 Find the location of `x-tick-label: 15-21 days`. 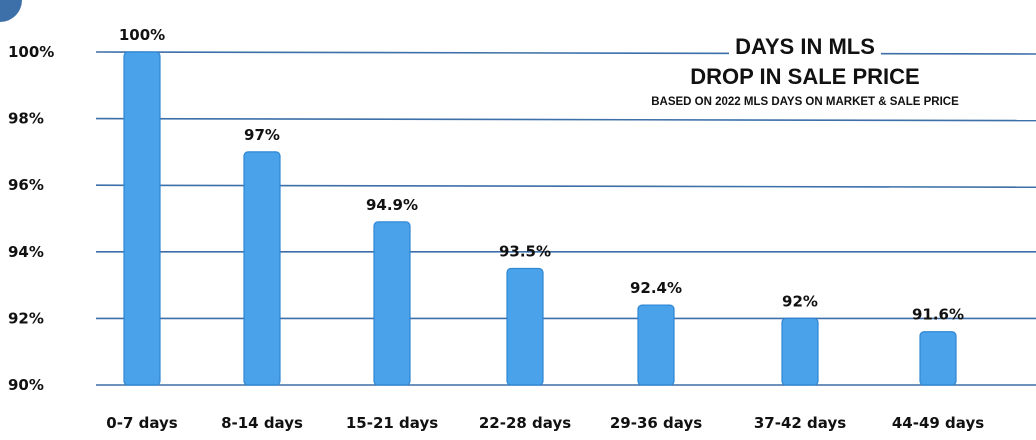

x-tick-label: 15-21 days is located at coordinates (392, 423).